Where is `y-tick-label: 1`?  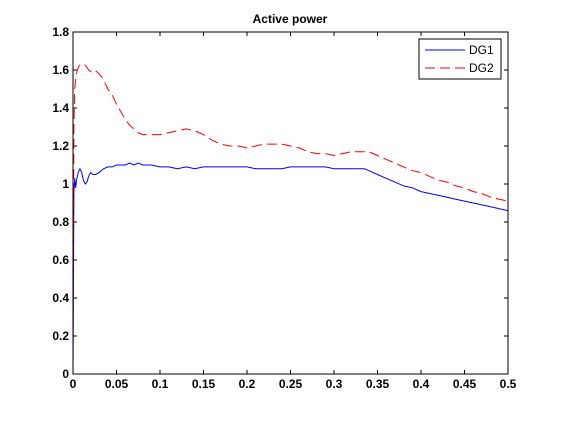 y-tick-label: 1 is located at coordinates (65, 184).